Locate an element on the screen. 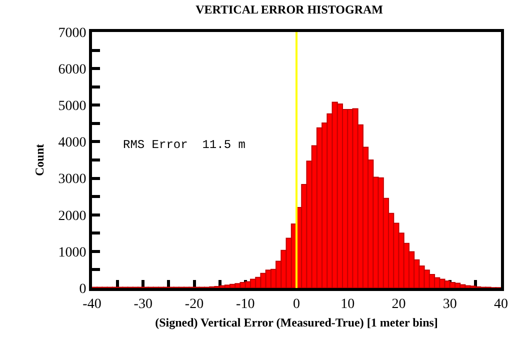 The width and height of the screenshot is (526, 346). x-tick-label: -10 is located at coordinates (245, 304).